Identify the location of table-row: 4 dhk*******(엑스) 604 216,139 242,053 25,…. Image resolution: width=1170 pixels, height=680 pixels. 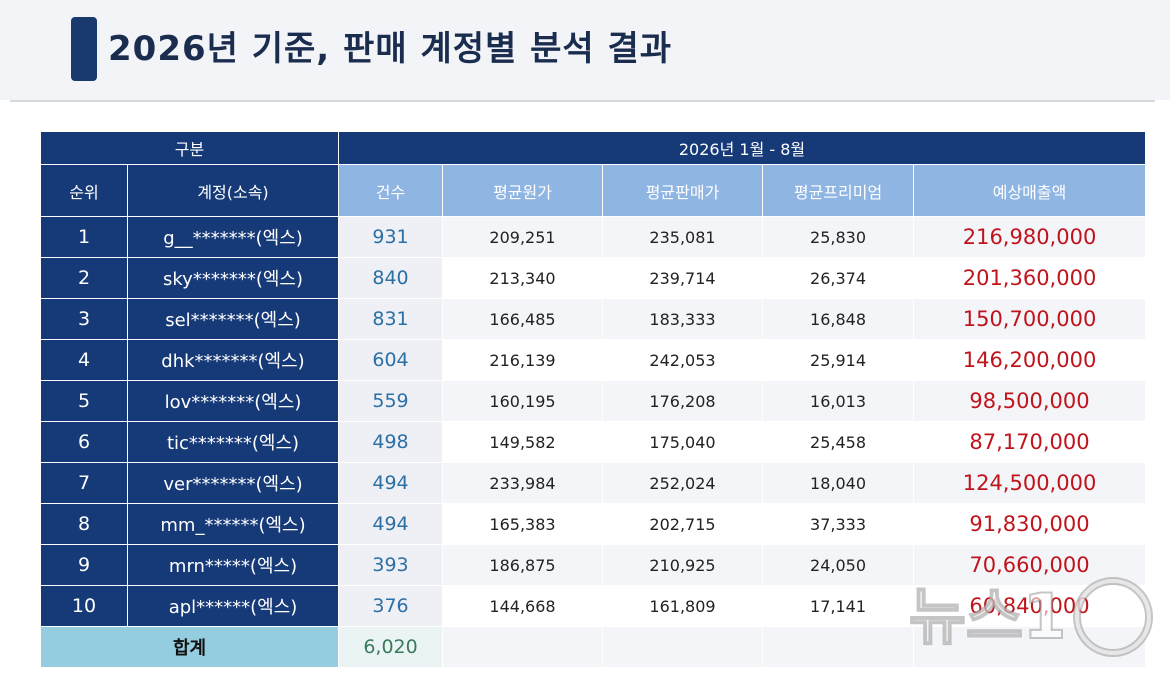
(593, 360).